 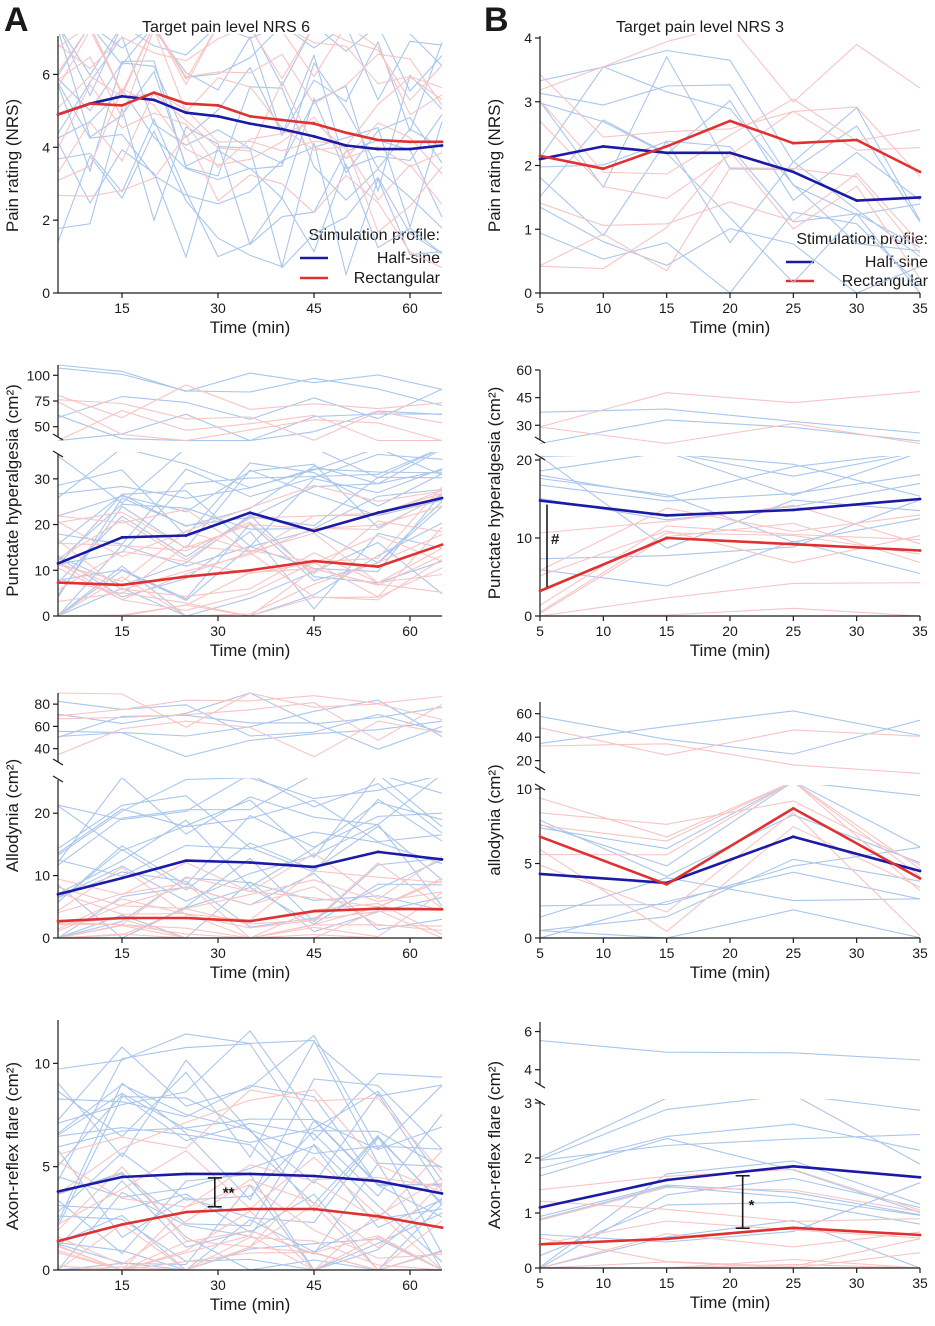 What do you see at coordinates (42, 479) in the screenshot?
I see `y-tick-label: 30` at bounding box center [42, 479].